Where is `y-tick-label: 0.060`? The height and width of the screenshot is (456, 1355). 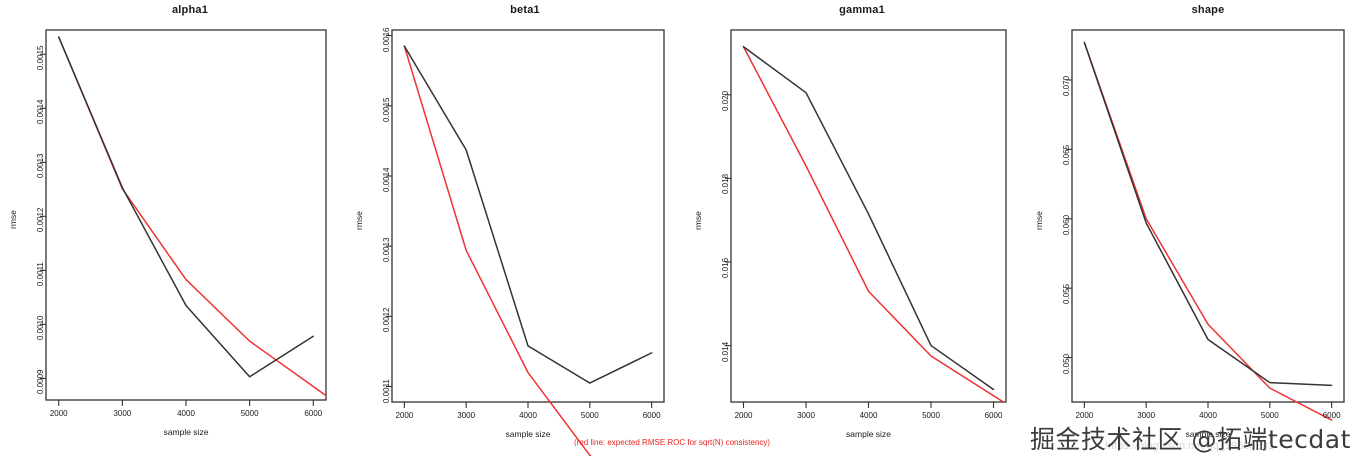
y-tick-label: 0.060 is located at coordinates (1066, 224).